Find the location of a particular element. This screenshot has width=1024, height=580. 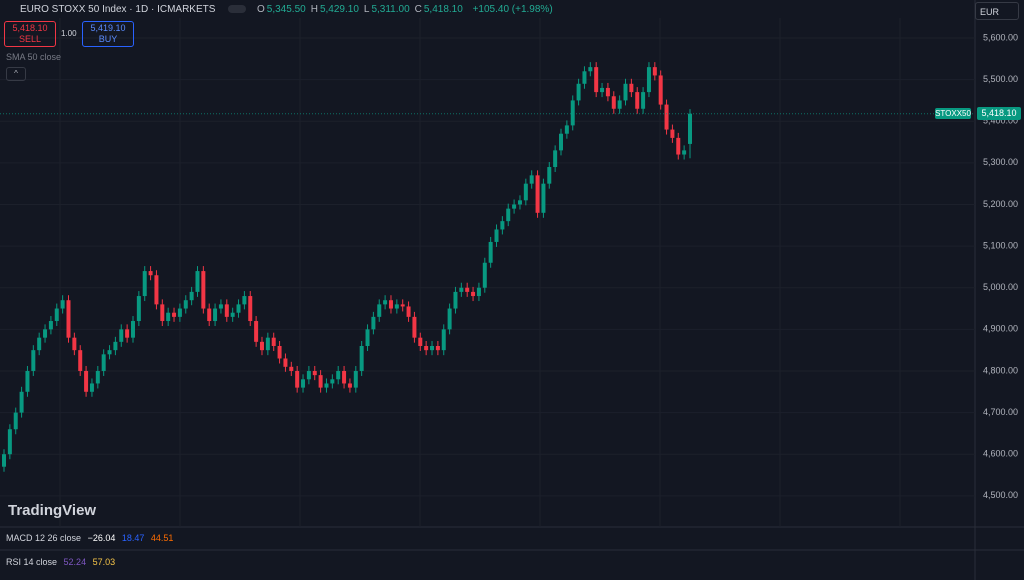

ohlc-value: 5,429.10 is located at coordinates (339, 9).